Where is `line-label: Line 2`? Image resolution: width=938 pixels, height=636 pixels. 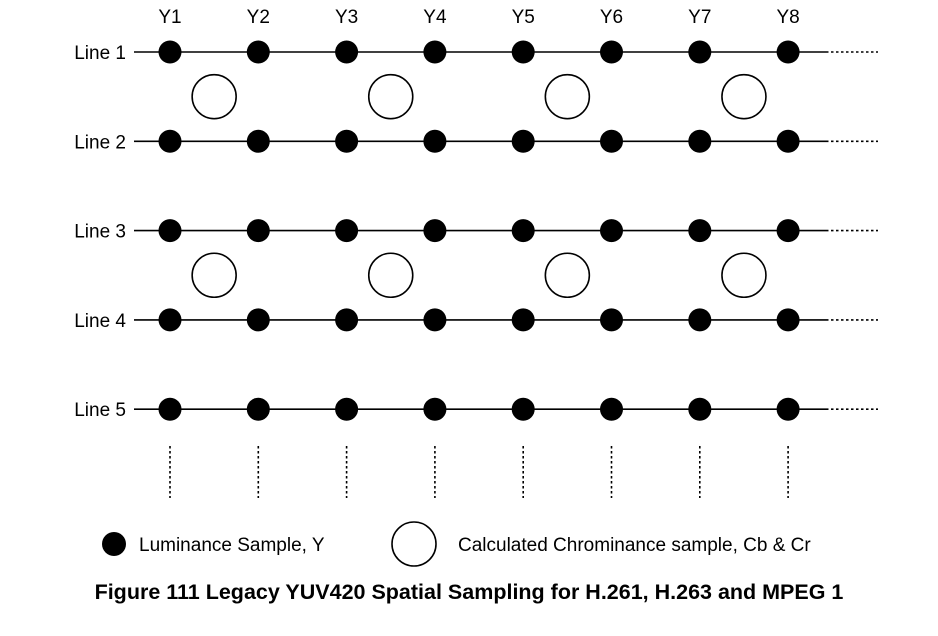
line-label: Line 2 is located at coordinates (100, 142).